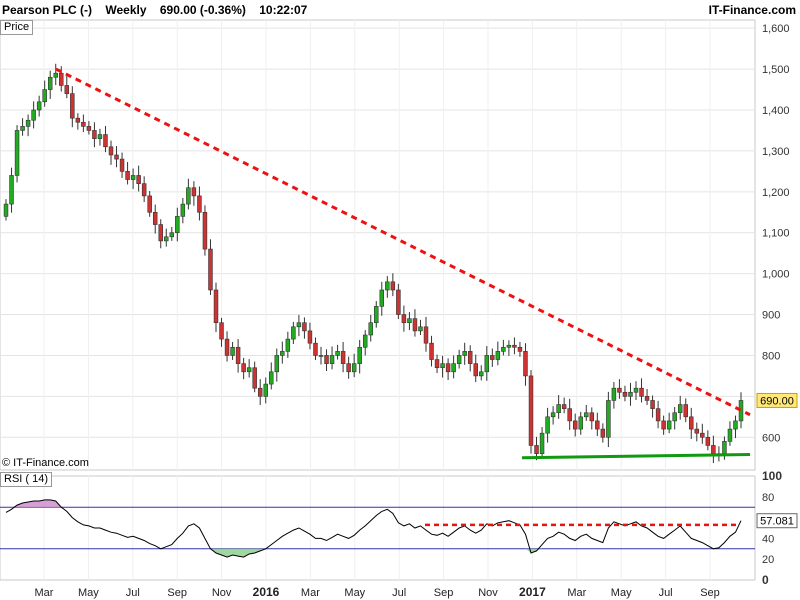  I want to click on time-label: 10:22:07, so click(283, 10).